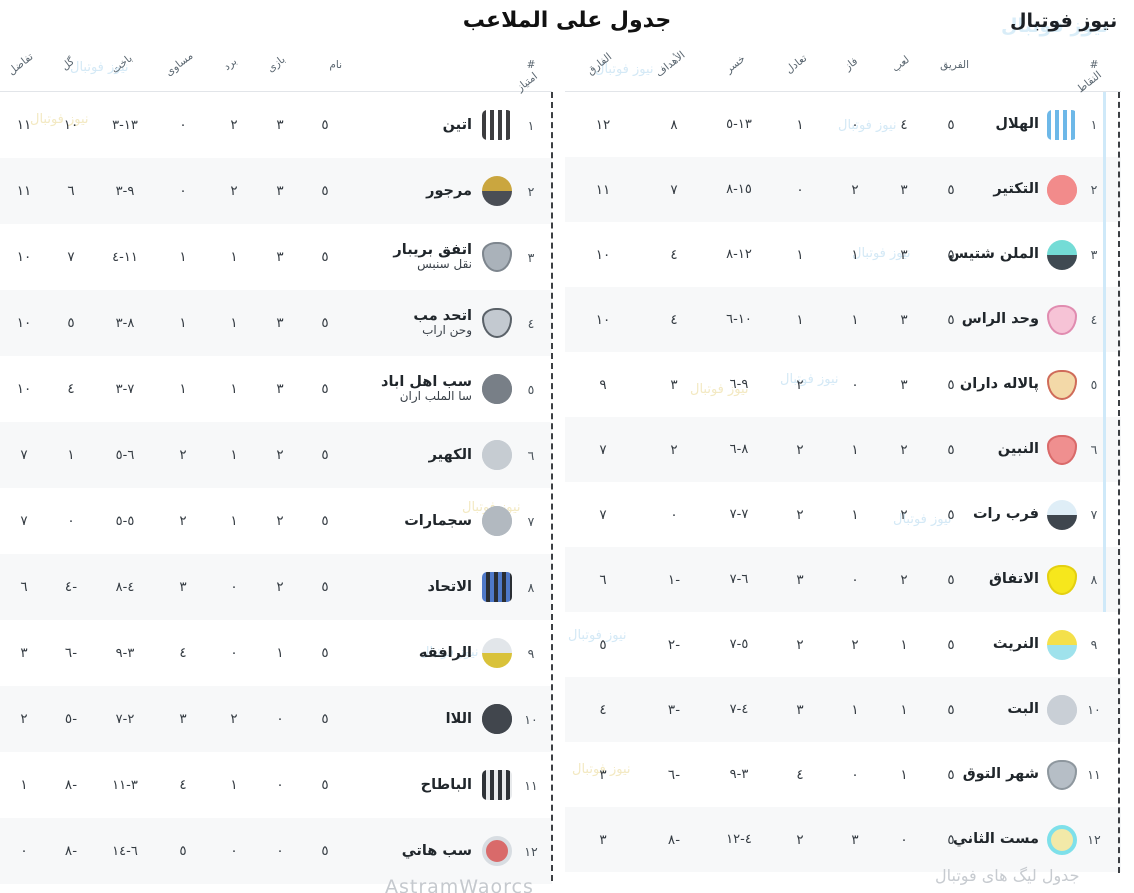 The image size is (1134, 893). Describe the element at coordinates (71, 851) in the screenshot. I see `goal-diff-cell: -٨` at that location.